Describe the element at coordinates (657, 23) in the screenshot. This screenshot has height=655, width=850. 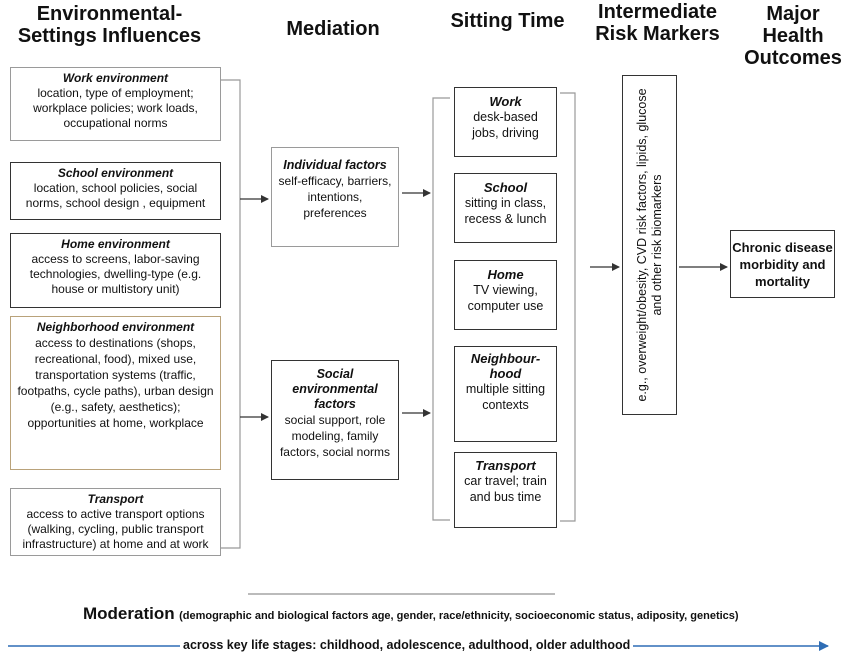
I see `header-intermediate-risk: Intermediate Risk Markers` at that location.